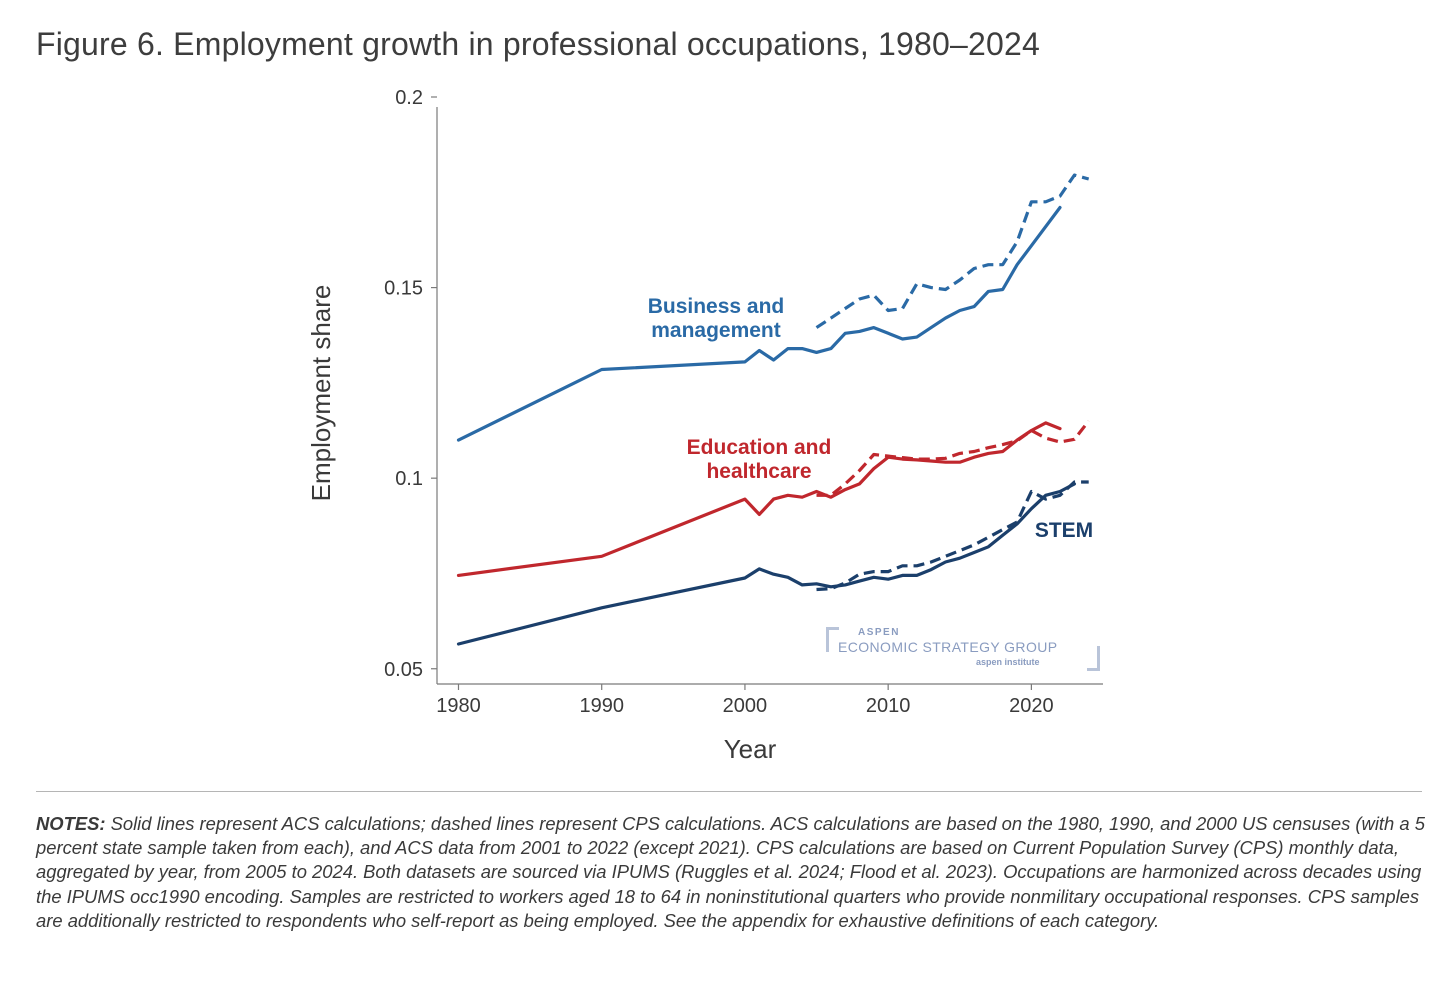 Image resolution: width=1456 pixels, height=996 pixels. Describe the element at coordinates (952, 251) in the screenshot. I see `series-line-cps-business-and-management` at that location.